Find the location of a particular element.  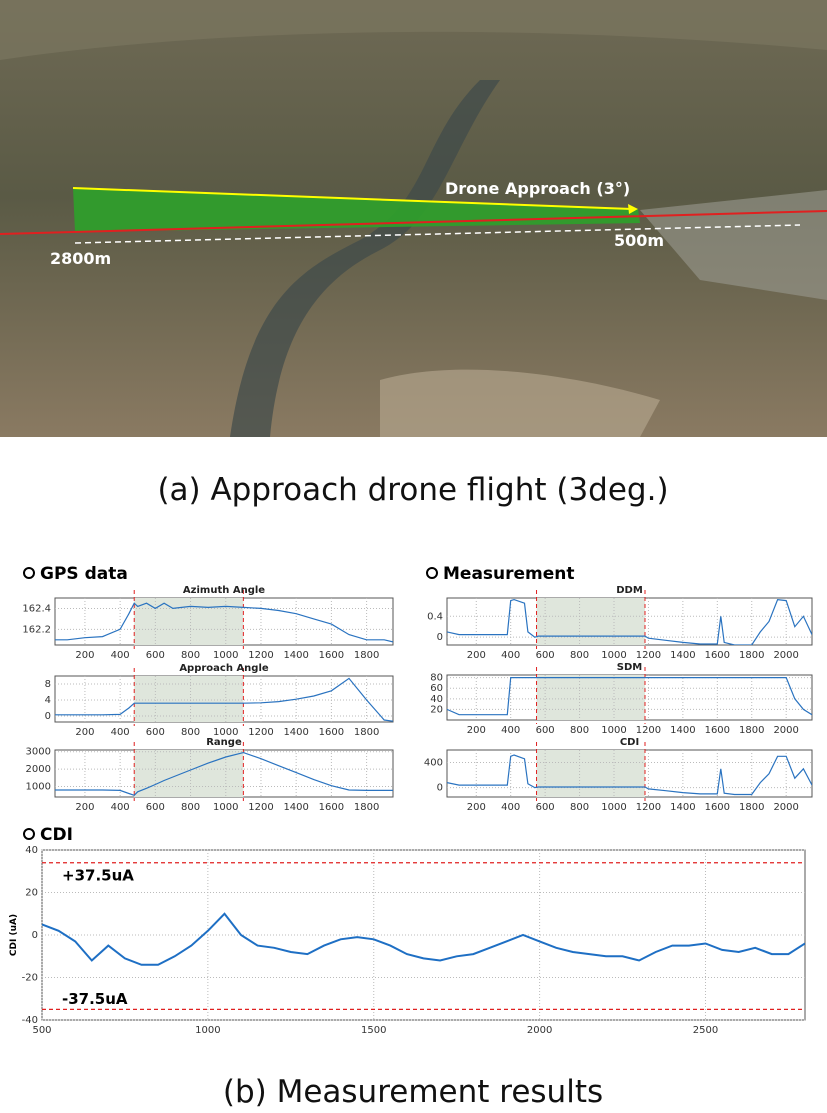

y-tick-label: 20 is located at coordinates (31, 893).